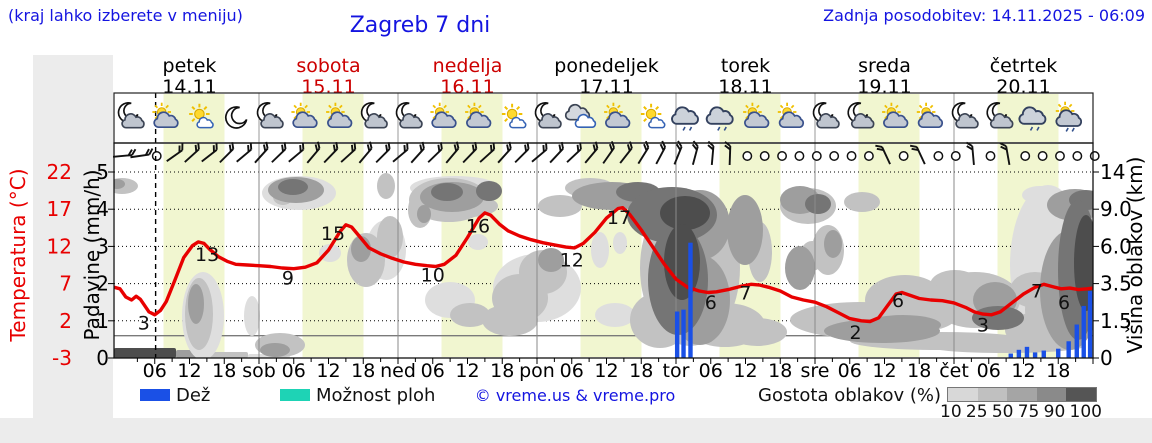 The height and width of the screenshot is (443, 1152). Describe the element at coordinates (398, 371) in the screenshot. I see `x-tick-label: ned` at that location.